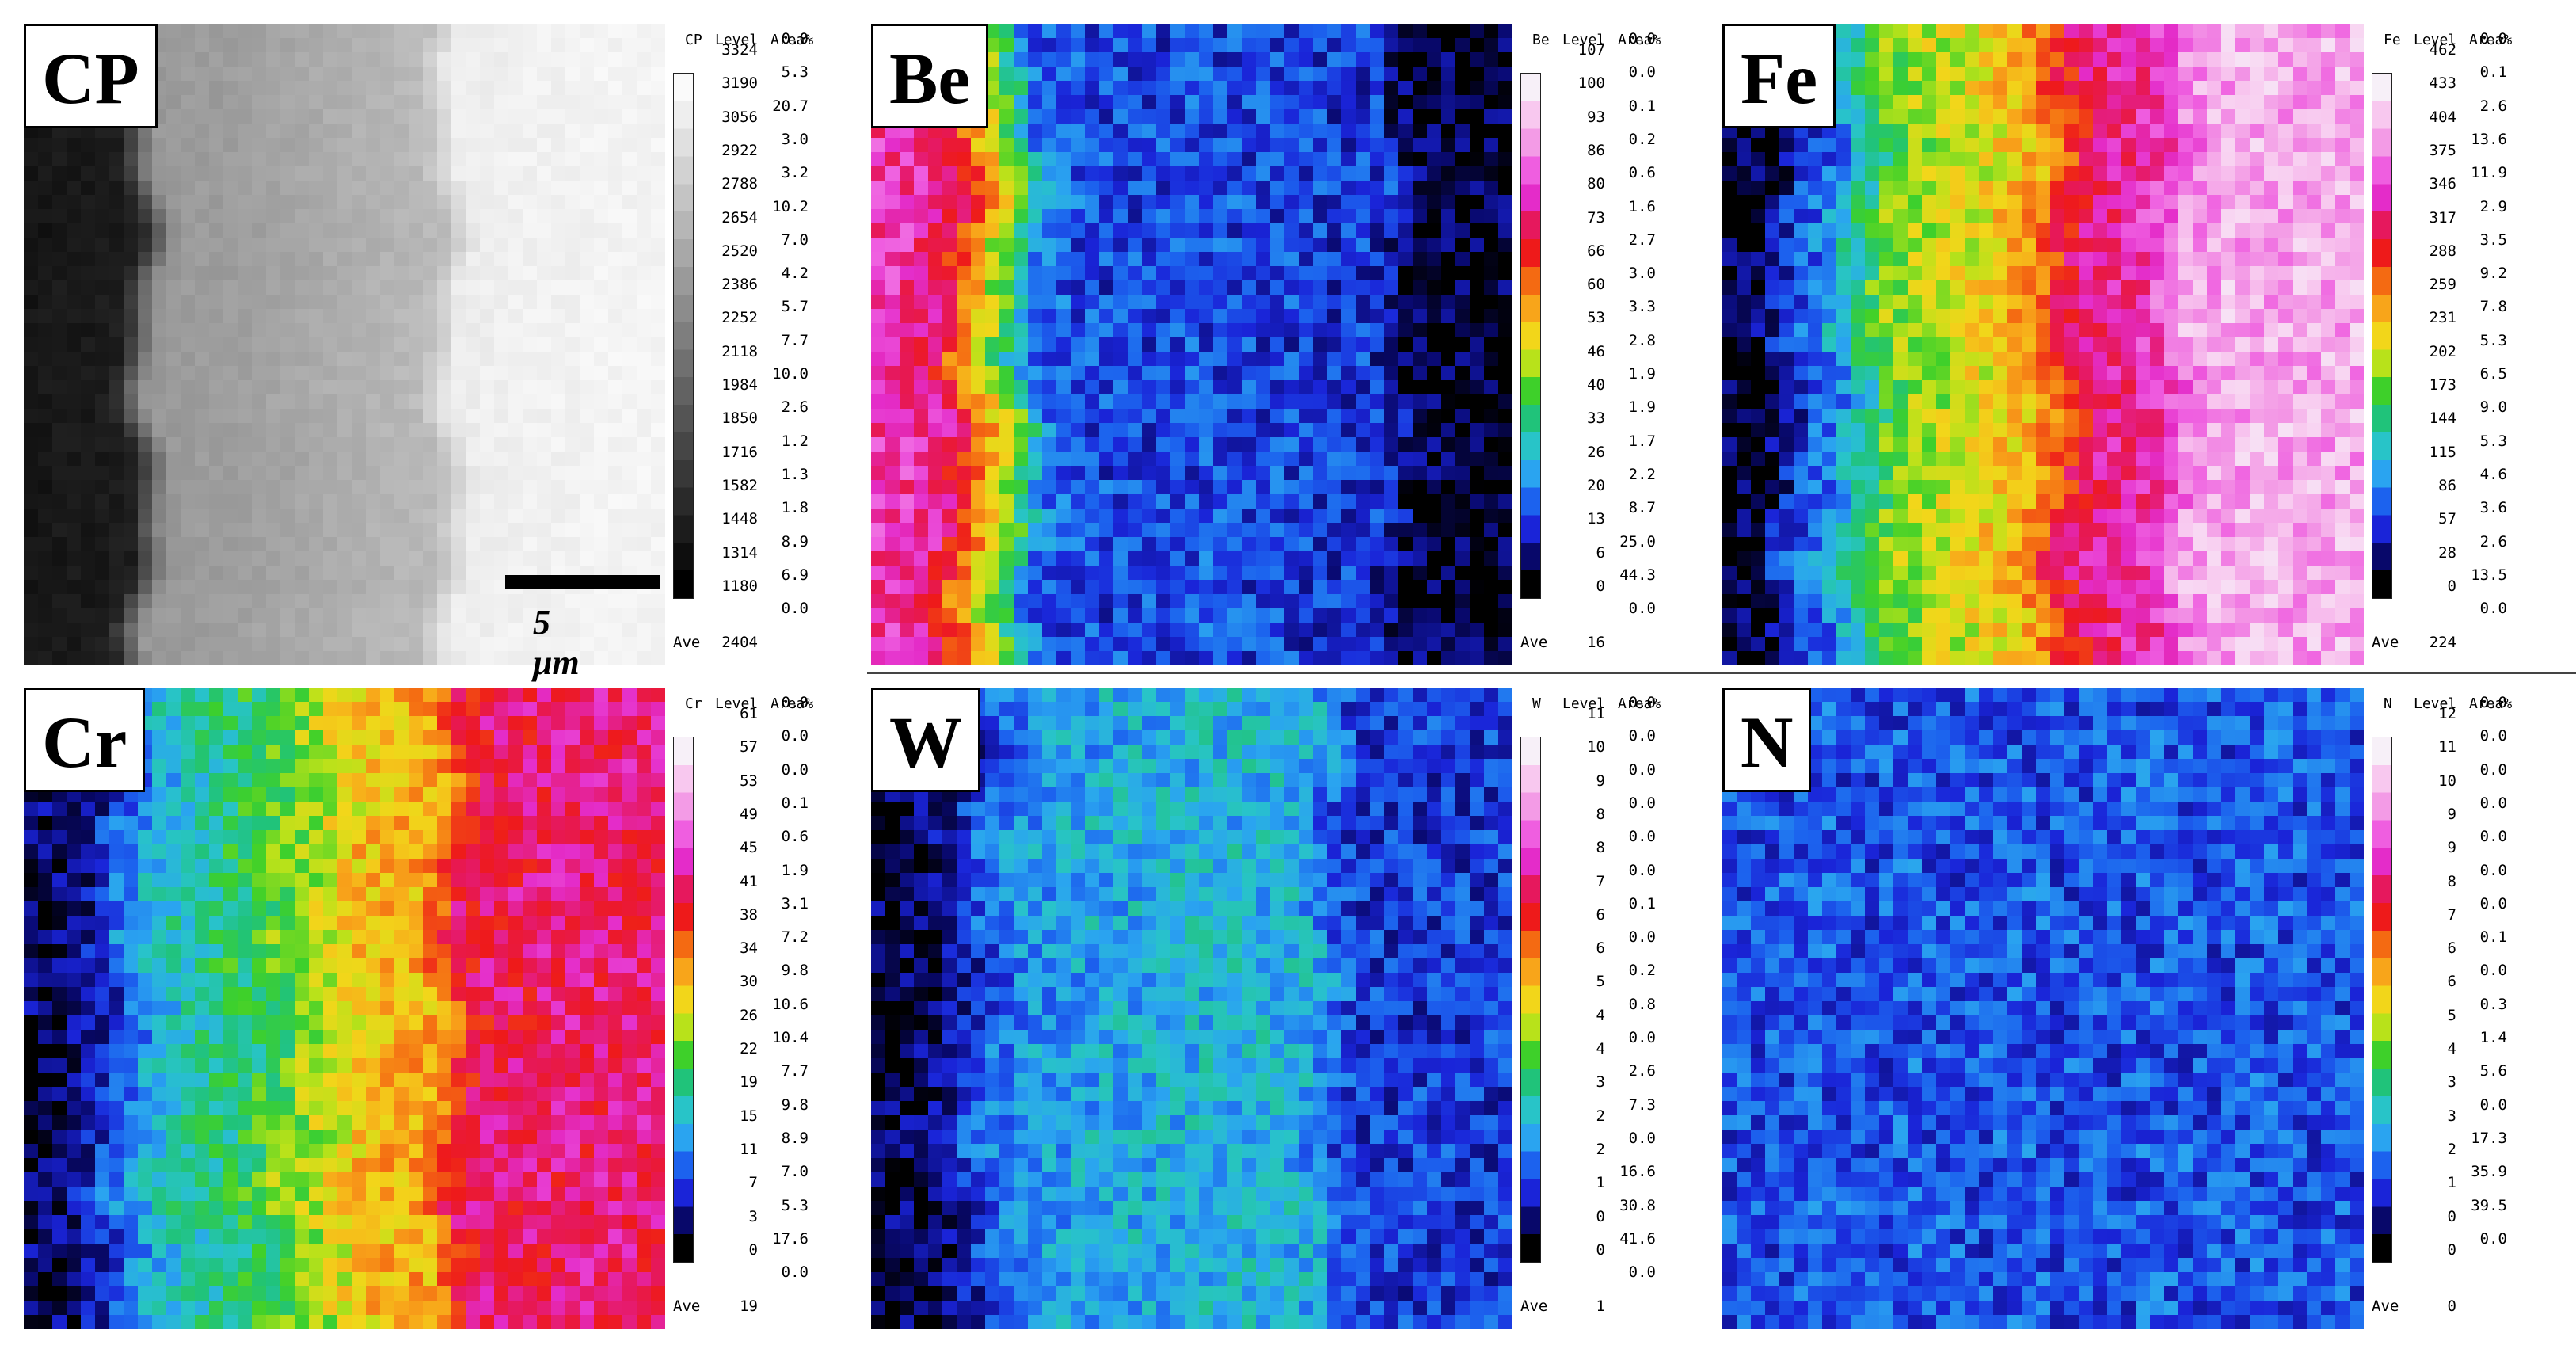 The width and height of the screenshot is (2576, 1345). Describe the element at coordinates (2442, 385) in the screenshot. I see `legend-level-value: 173` at that location.